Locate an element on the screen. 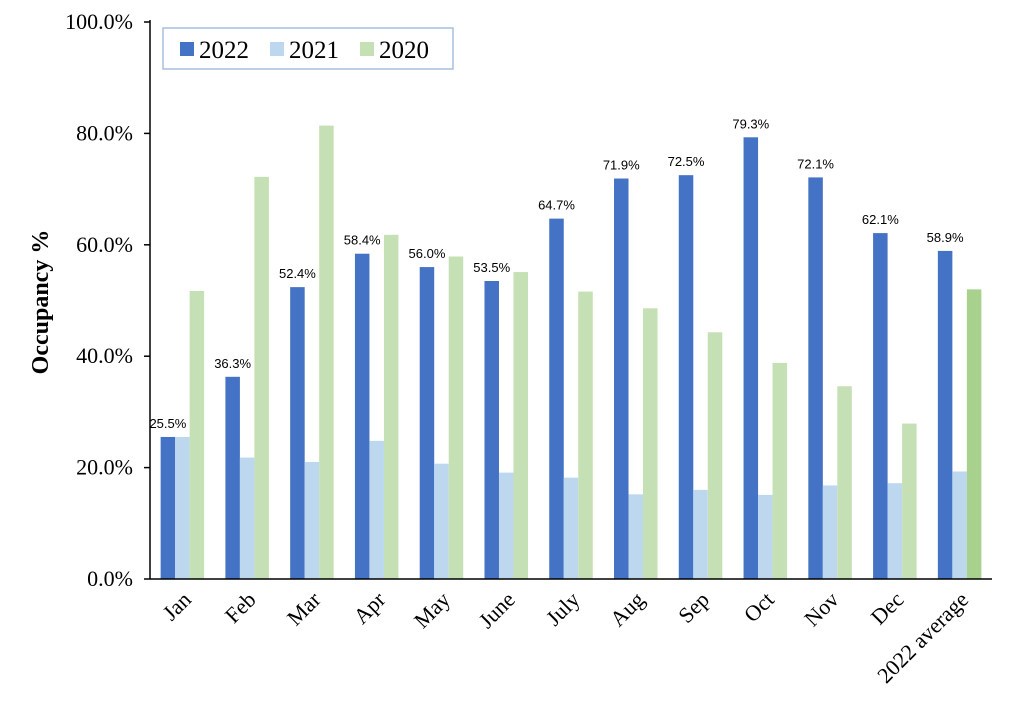 This screenshot has width=1020, height=718. legend-swatch-2020 is located at coordinates (367, 49).